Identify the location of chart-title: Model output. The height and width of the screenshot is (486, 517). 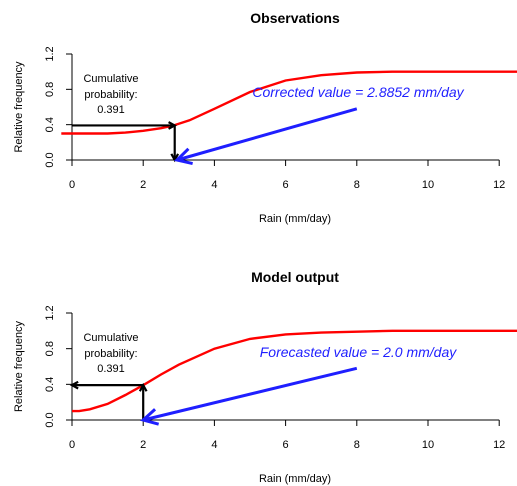
(295, 277).